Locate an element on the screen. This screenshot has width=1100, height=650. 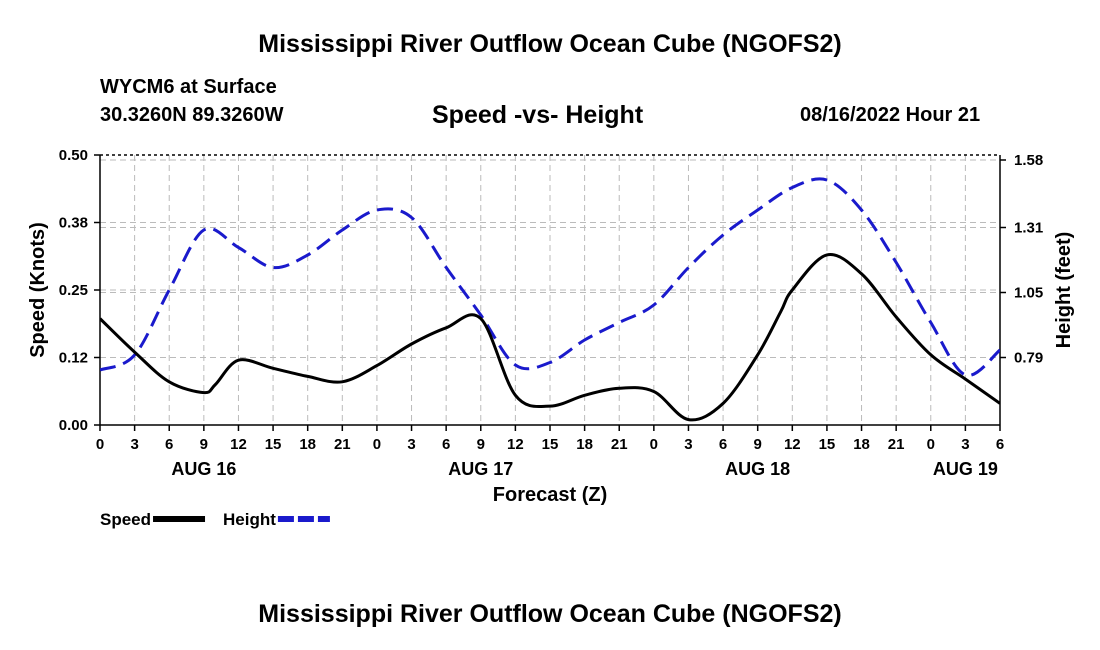
coordinates-label: 30.3260N 89.3260W is located at coordinates (192, 115).